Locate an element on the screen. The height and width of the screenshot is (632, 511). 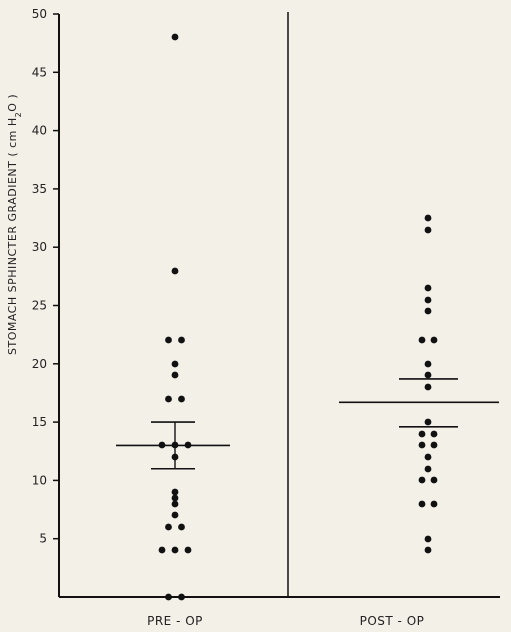
y-tick-label: 25 is located at coordinates (39, 306).